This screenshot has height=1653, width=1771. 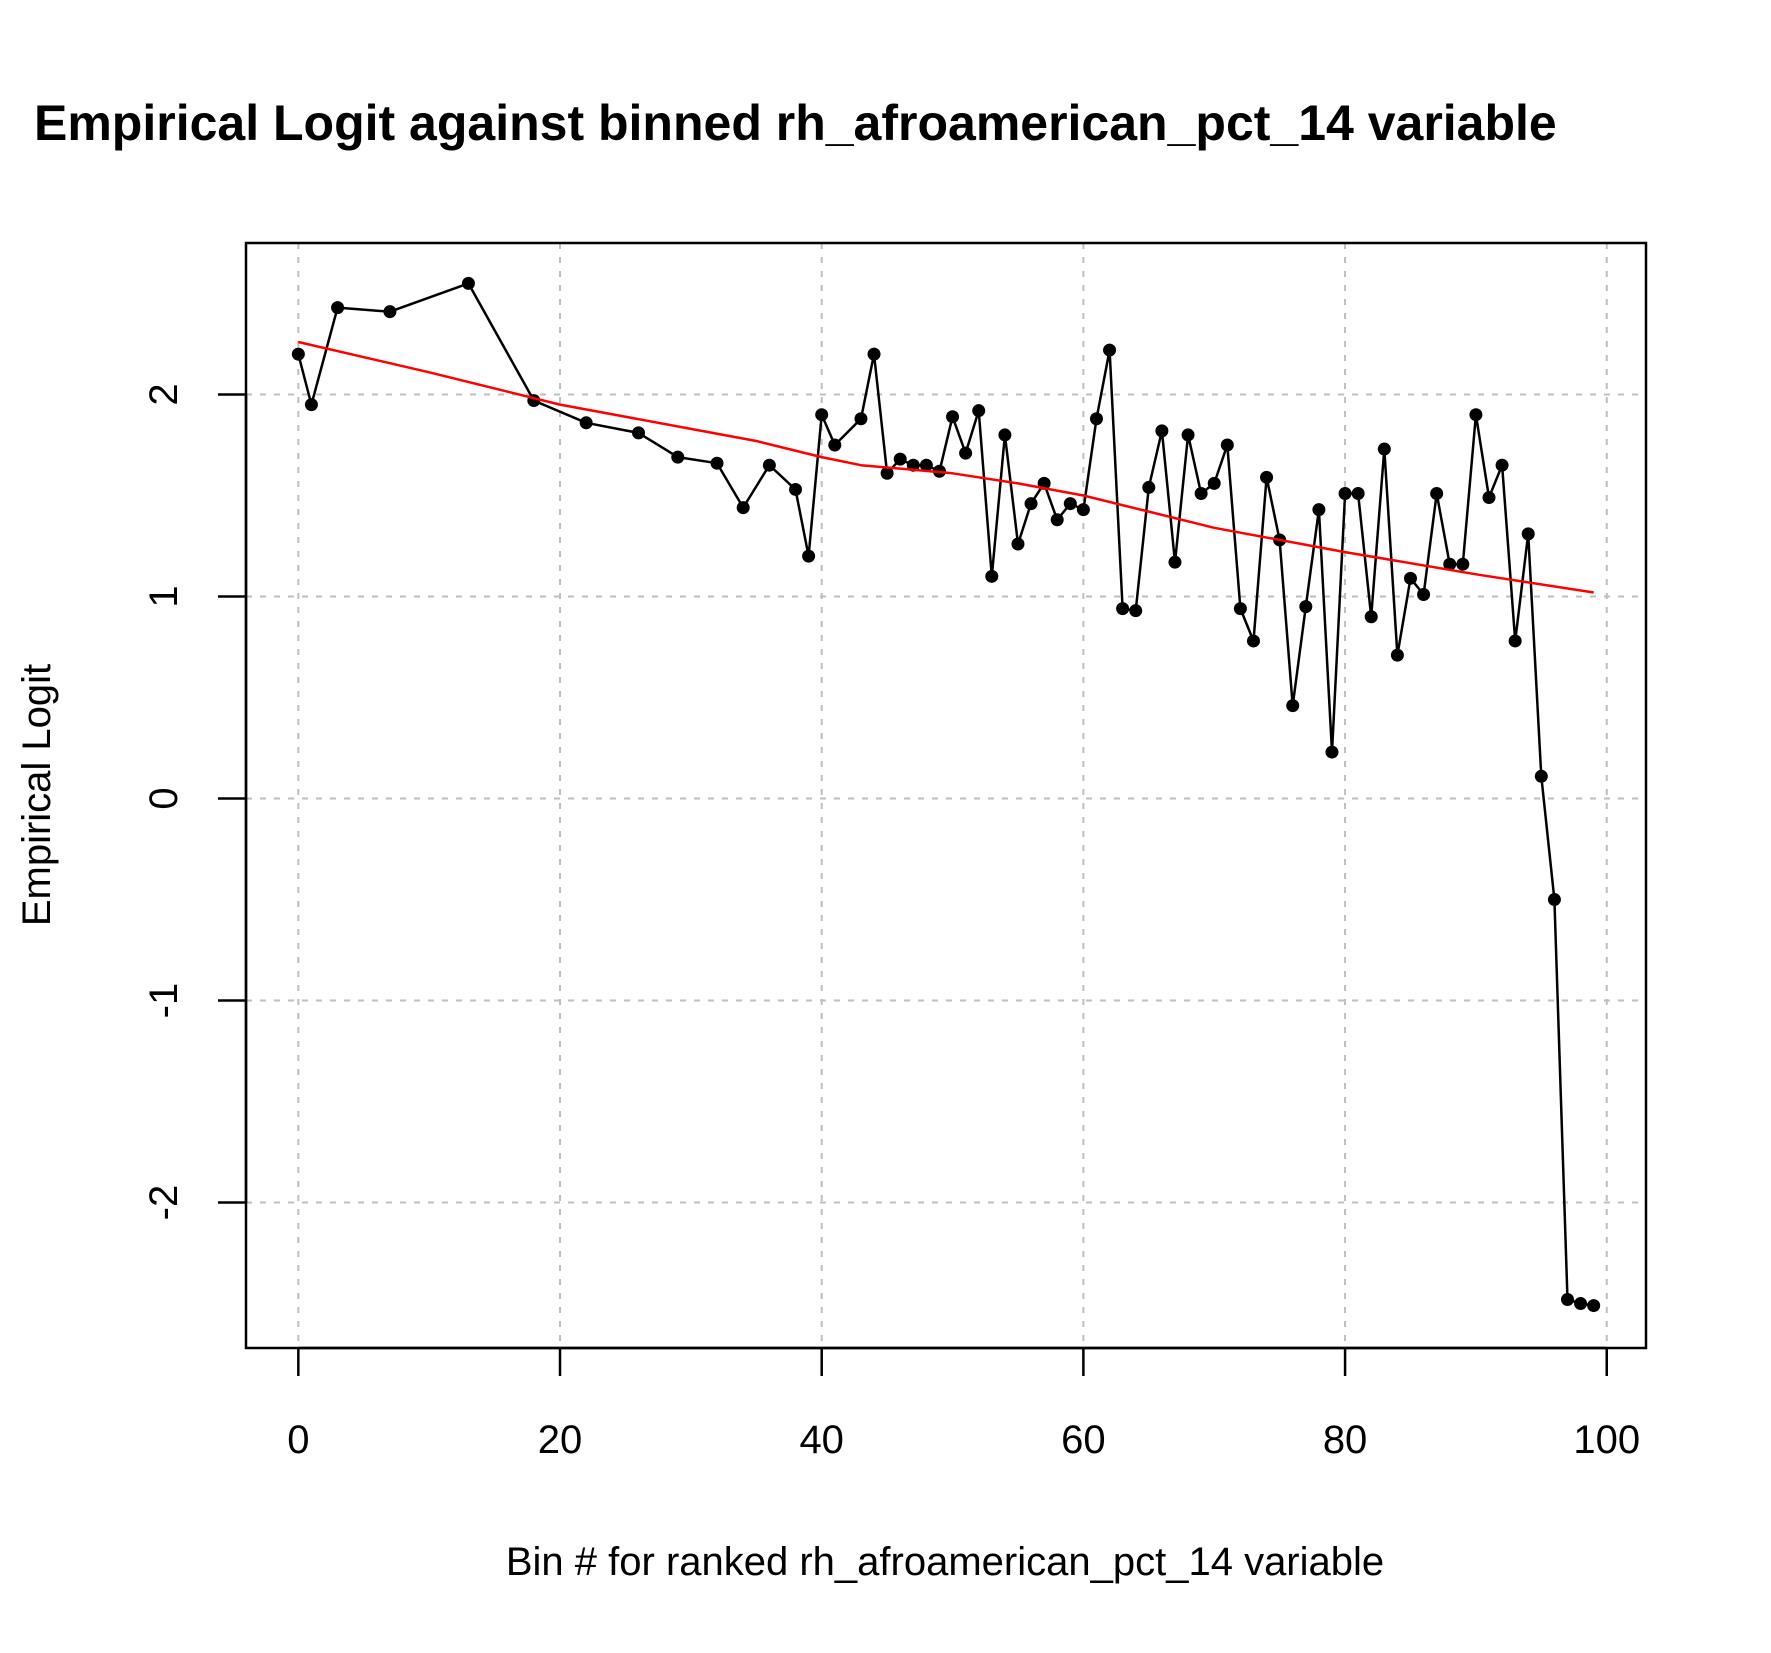 What do you see at coordinates (164, 1203) in the screenshot?
I see `y-tick-label-0: -2` at bounding box center [164, 1203].